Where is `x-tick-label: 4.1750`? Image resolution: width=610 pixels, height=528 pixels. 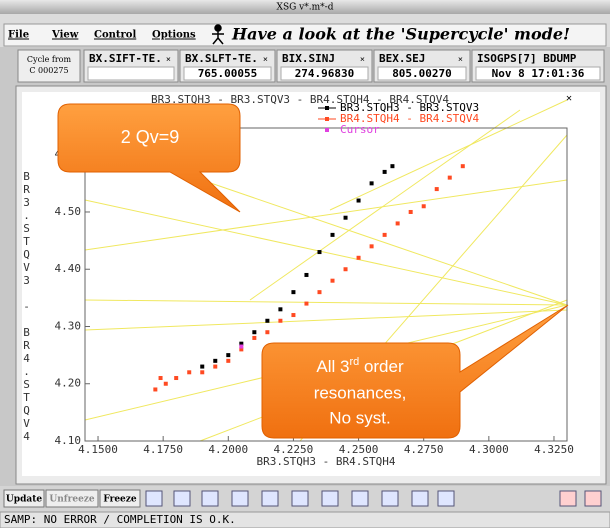 x-tick-label: 4.1750 is located at coordinates (163, 449).